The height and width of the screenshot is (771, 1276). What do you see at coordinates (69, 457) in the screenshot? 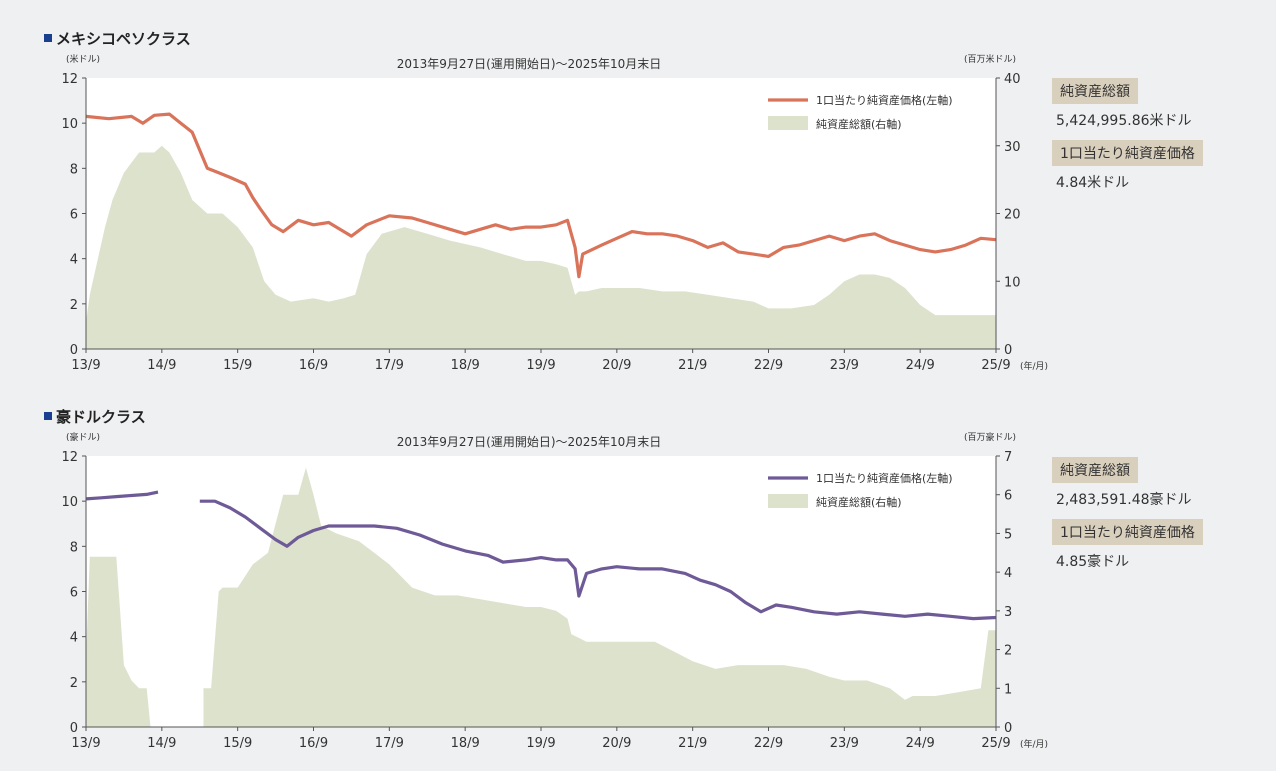
I see `aud-left-tick-label: 12` at bounding box center [69, 457].